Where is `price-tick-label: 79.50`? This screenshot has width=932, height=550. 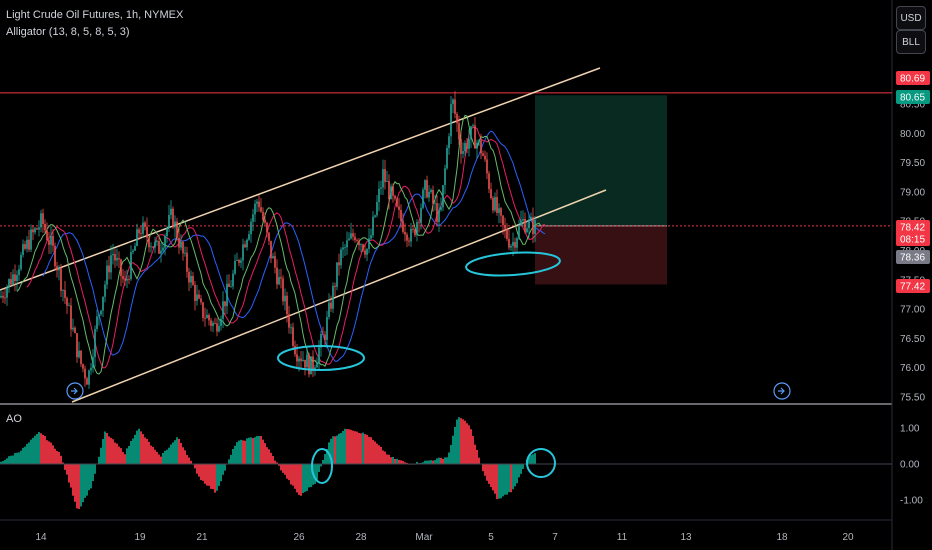 price-tick-label: 79.50 is located at coordinates (912, 163).